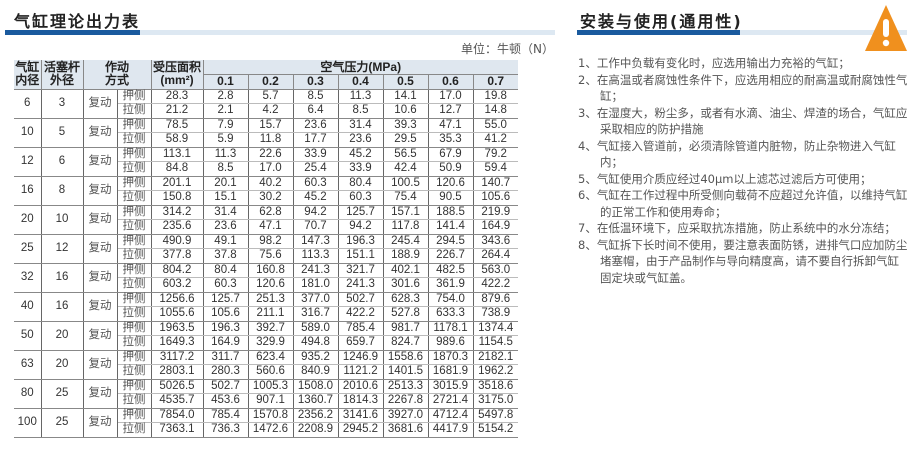 The height and width of the screenshot is (471, 912). What do you see at coordinates (495, 140) in the screenshot?
I see `force-cell: 41.2` at bounding box center [495, 140].